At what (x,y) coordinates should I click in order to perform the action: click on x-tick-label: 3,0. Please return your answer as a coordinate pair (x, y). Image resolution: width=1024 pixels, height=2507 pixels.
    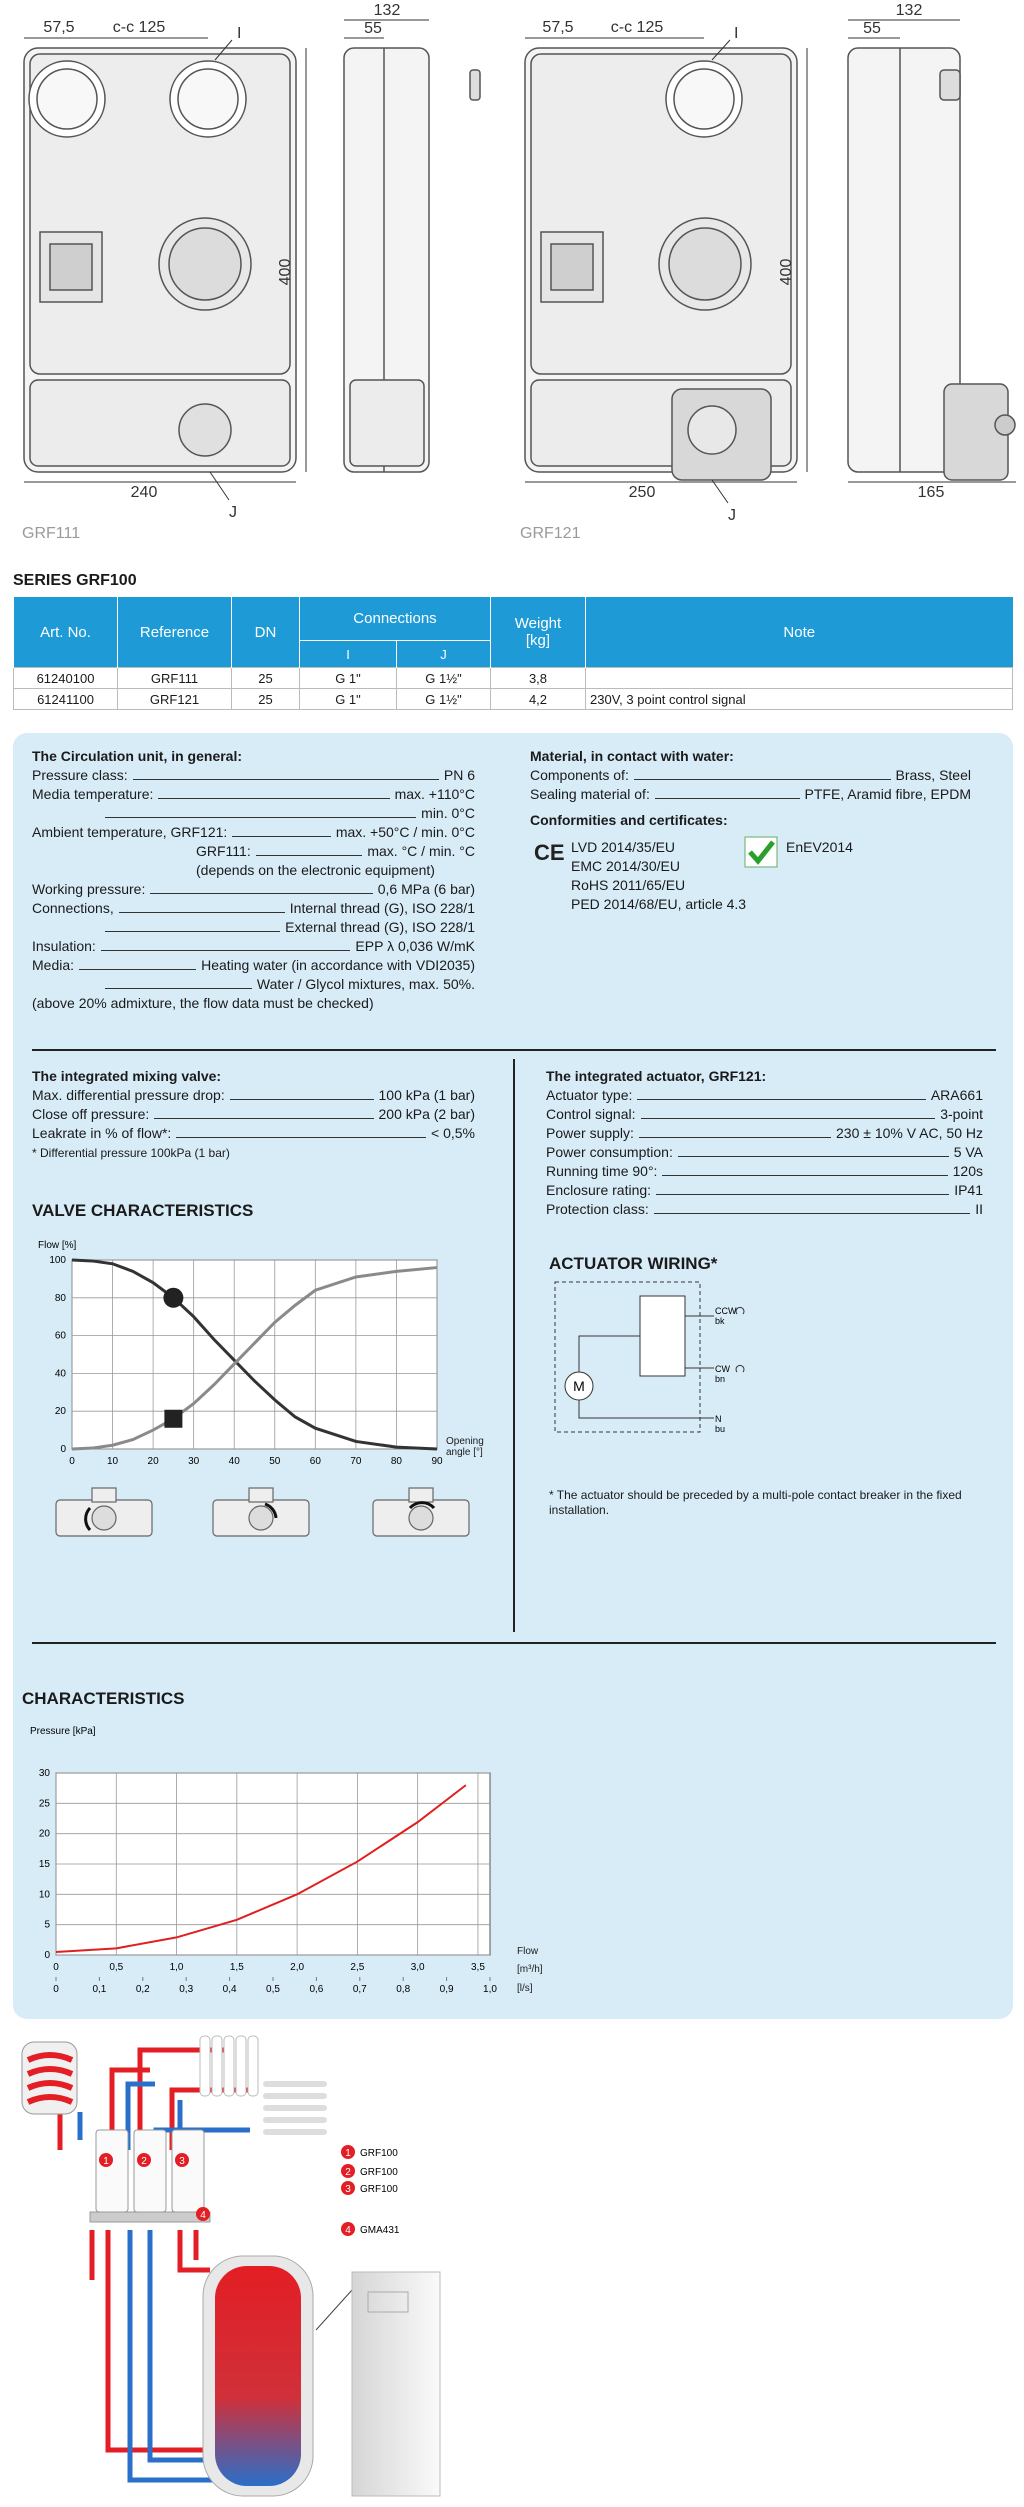
    Looking at the image, I should click on (418, 1967).